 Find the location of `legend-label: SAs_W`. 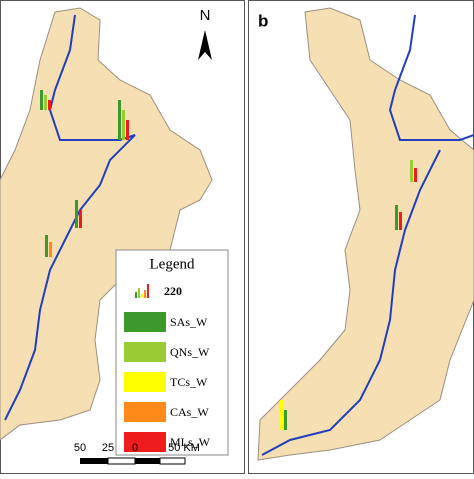

legend-label: SAs_W is located at coordinates (189, 322).